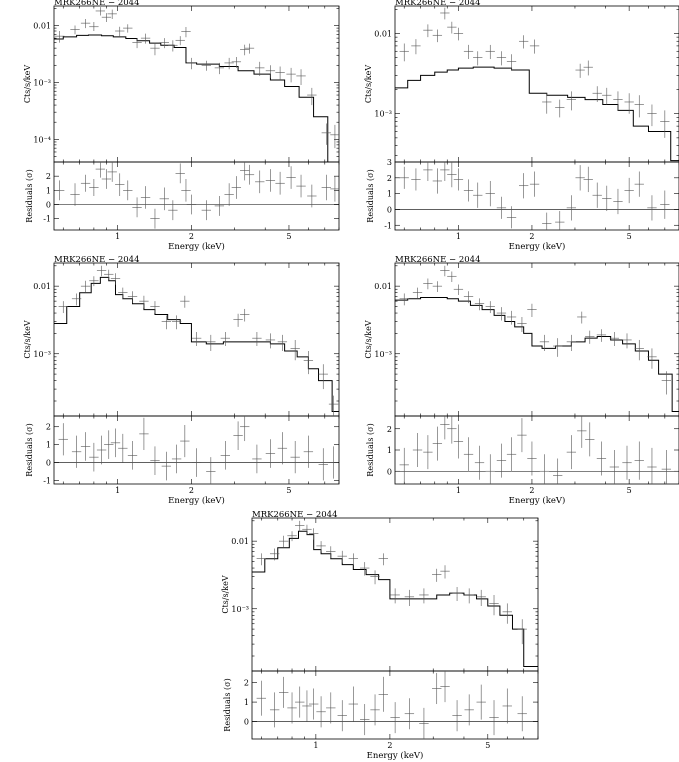 This screenshot has height=762, width=679. What do you see at coordinates (48, 190) in the screenshot?
I see `resid-tick-label: 1` at bounding box center [48, 190].